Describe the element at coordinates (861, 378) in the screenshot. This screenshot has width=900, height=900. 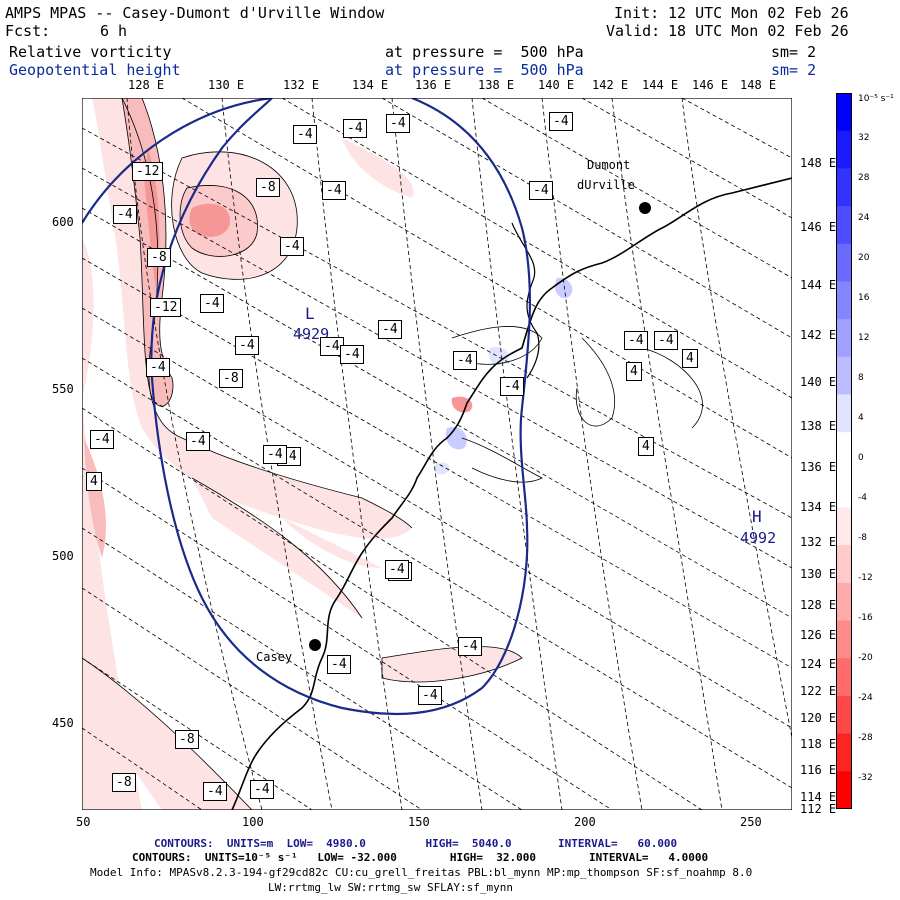
I see `colorbar-label: 8` at that location.